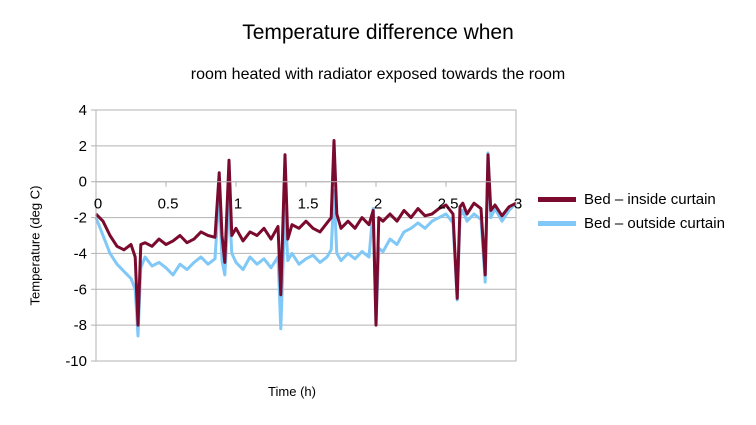 This screenshot has width=756, height=425. Describe the element at coordinates (448, 204) in the screenshot. I see `x-tick-label: 2.5` at that location.